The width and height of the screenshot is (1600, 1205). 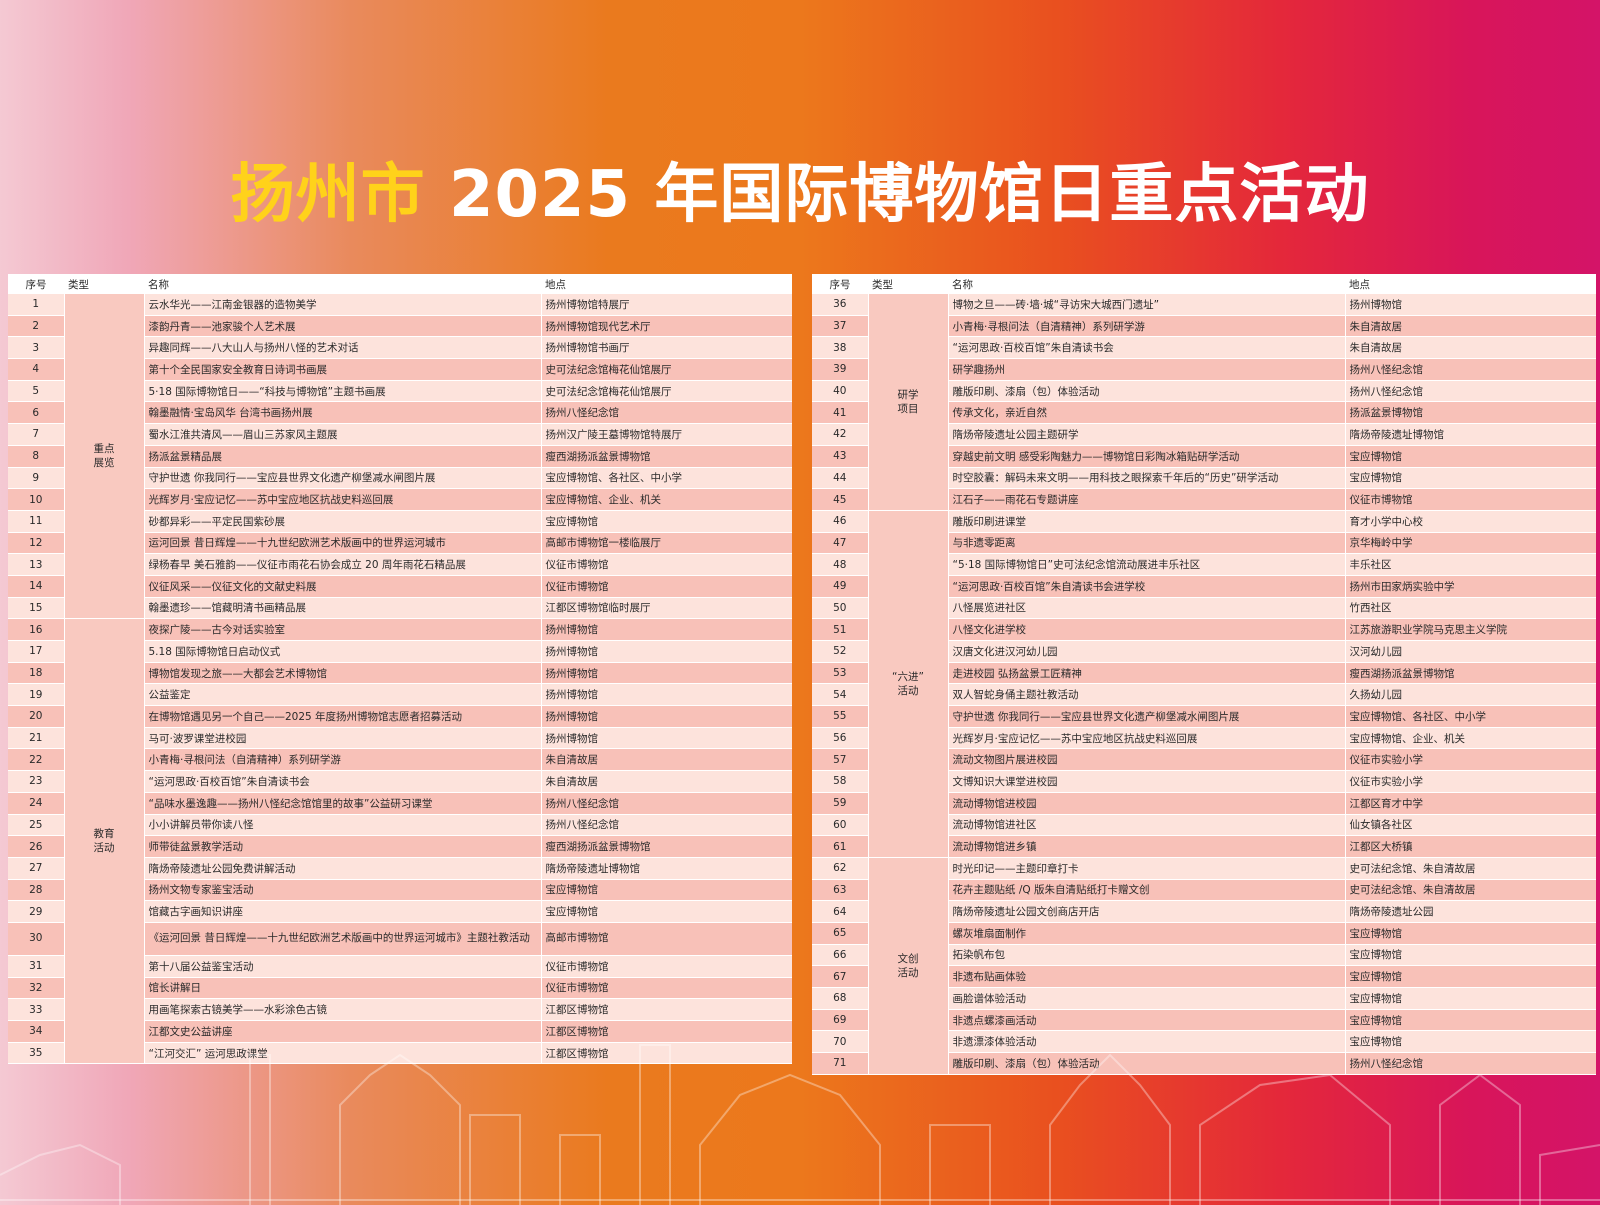 I want to click on activity-name: 流动博物馆进社区, so click(x=1147, y=825).